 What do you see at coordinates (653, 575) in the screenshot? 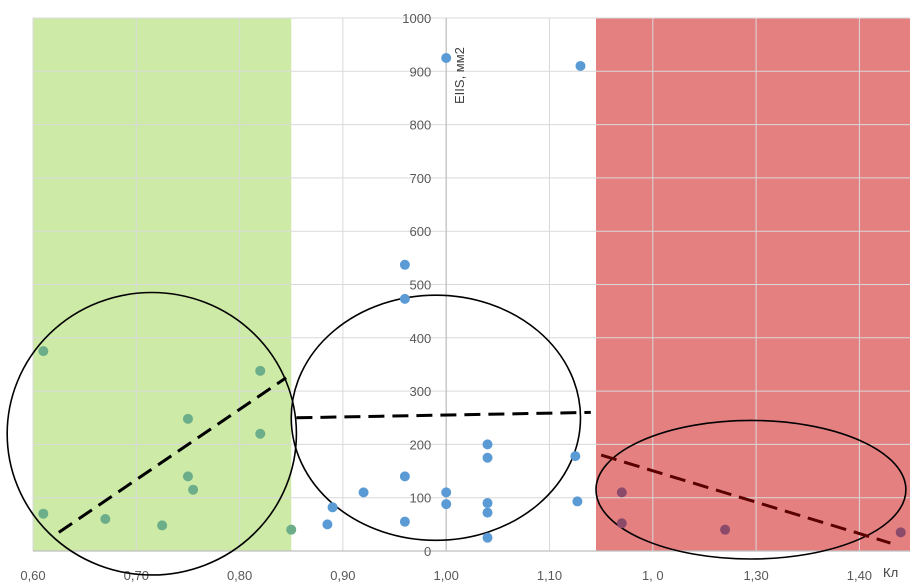
I see `x-tick-label: 1, 0` at bounding box center [653, 575].